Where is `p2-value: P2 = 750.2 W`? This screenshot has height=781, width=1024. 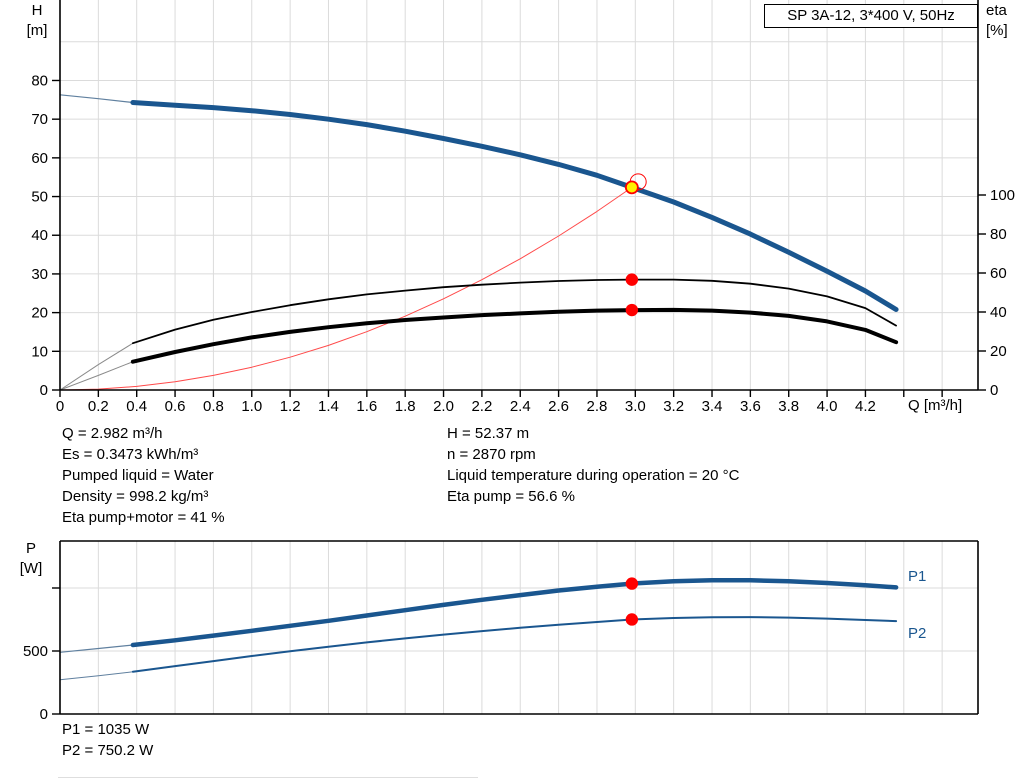
p2-value: P2 = 750.2 W is located at coordinates (108, 750).